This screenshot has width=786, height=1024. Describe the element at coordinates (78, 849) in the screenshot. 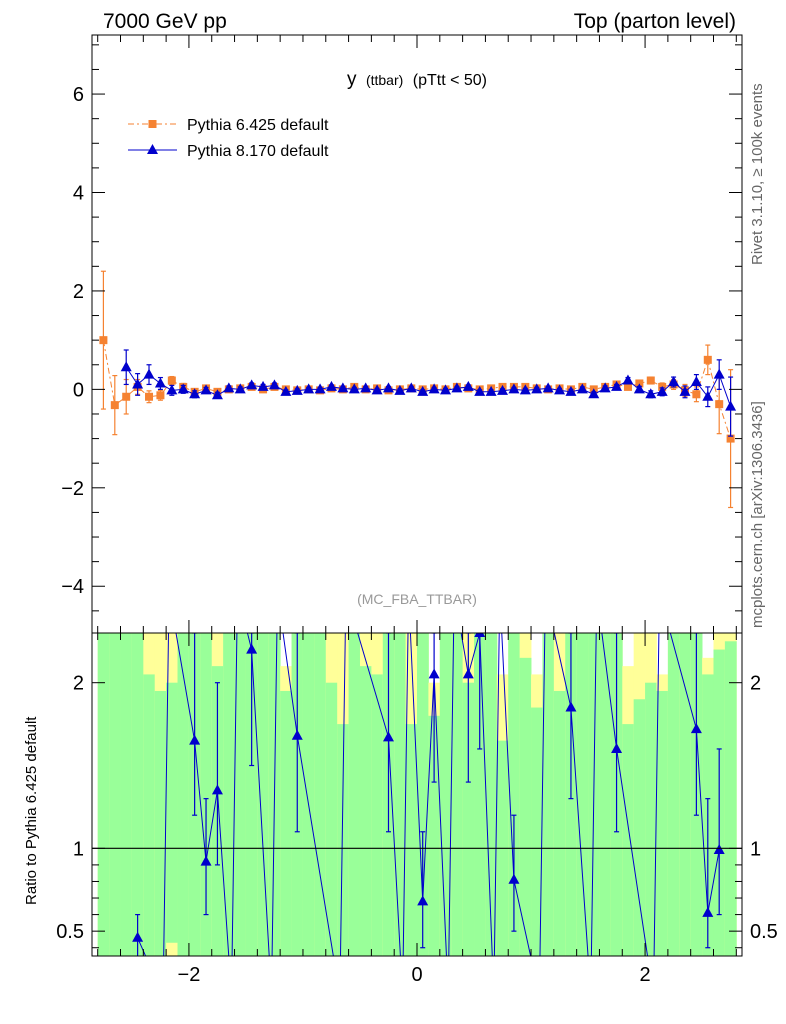

I see `ratio-y-tick-label-left: 1` at that location.